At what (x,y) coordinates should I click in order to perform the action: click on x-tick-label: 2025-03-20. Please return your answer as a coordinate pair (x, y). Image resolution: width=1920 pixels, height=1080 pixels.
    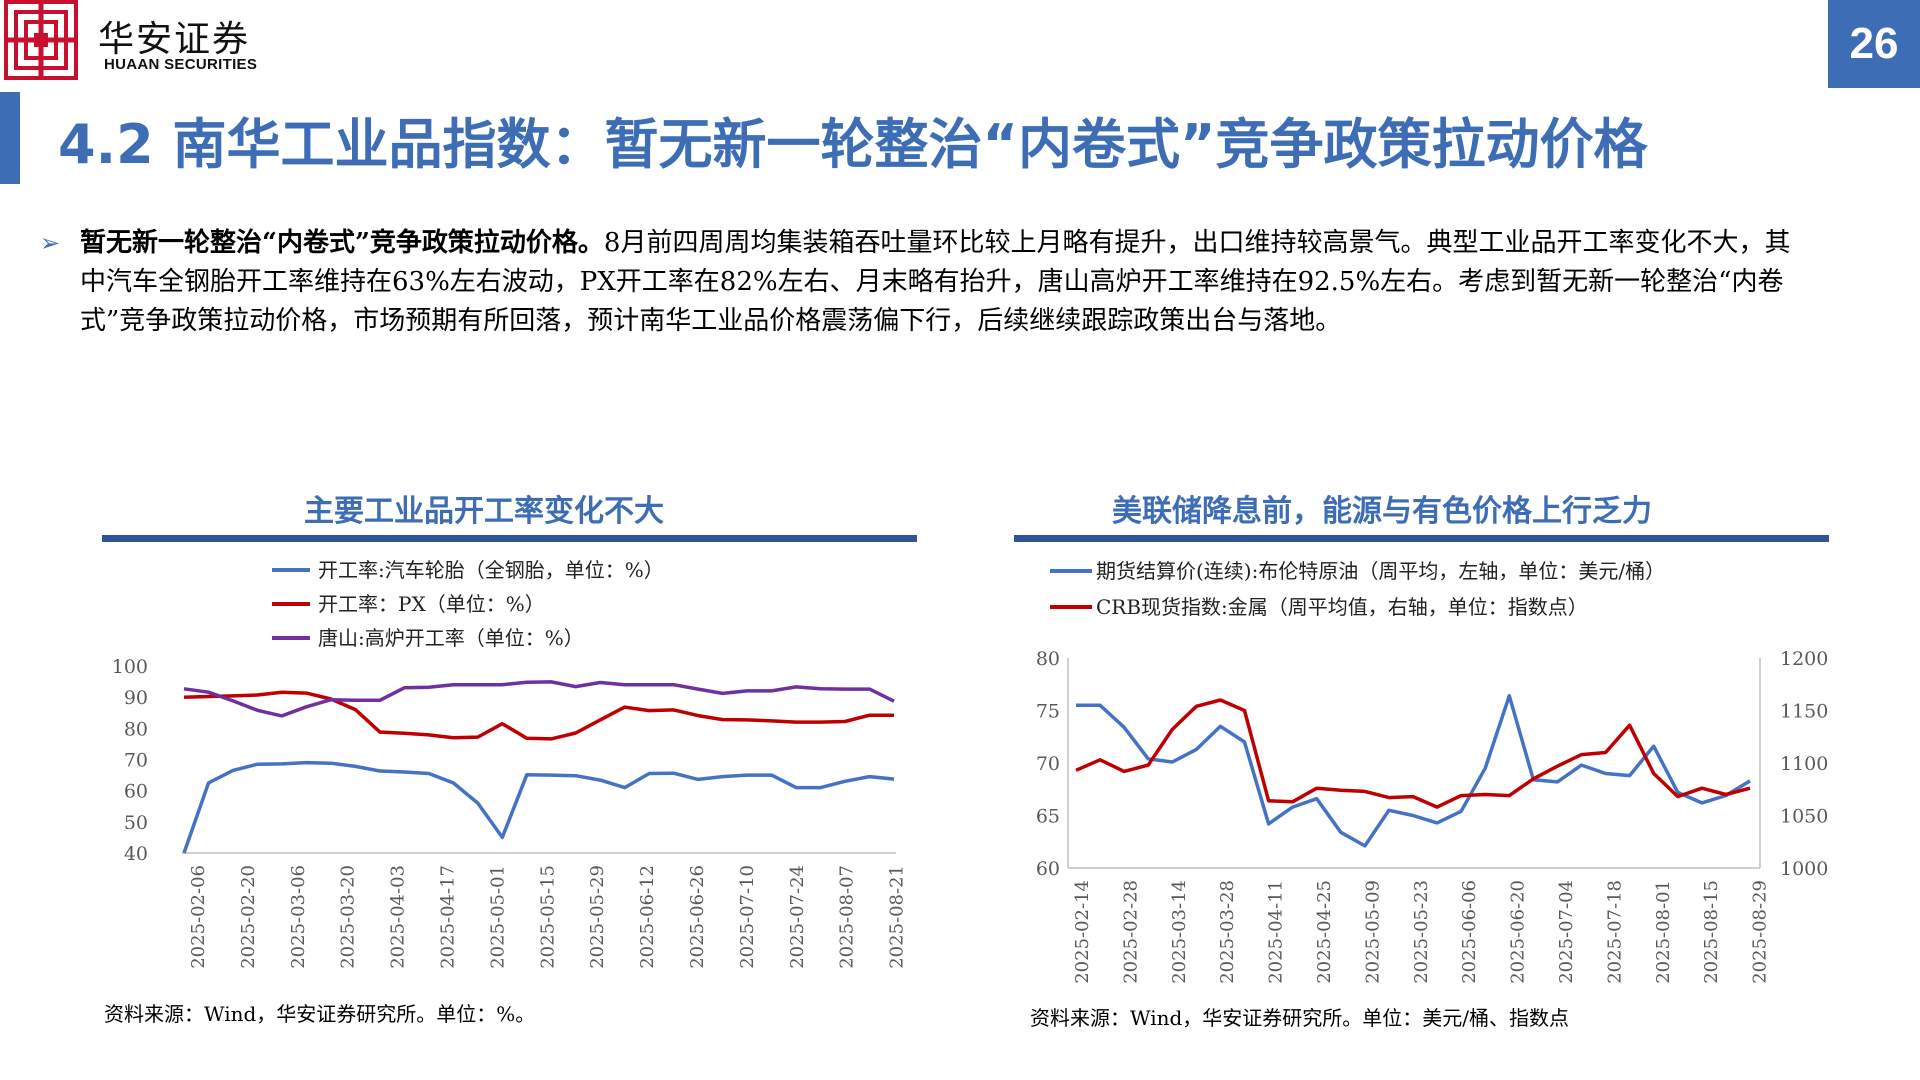
    Looking at the image, I should click on (348, 917).